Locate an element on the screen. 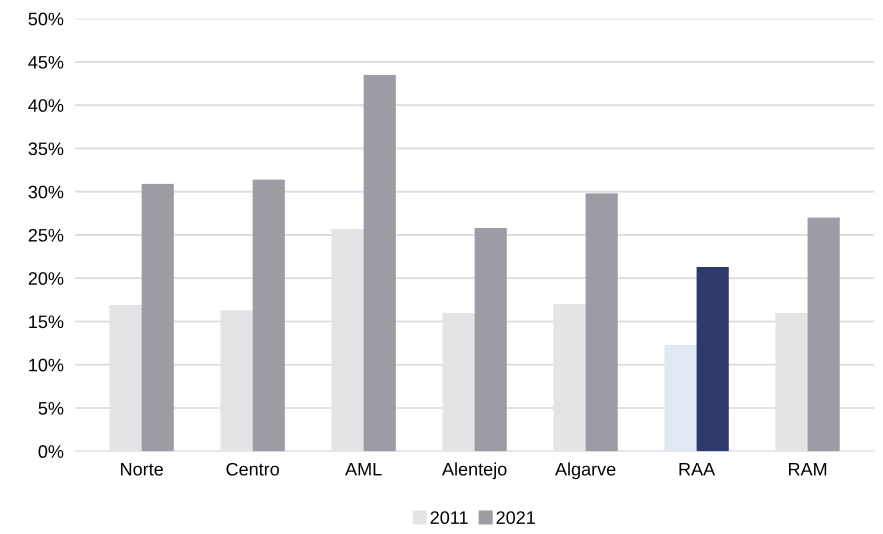 This screenshot has width=883, height=534. legend-label: 2011 is located at coordinates (449, 517).